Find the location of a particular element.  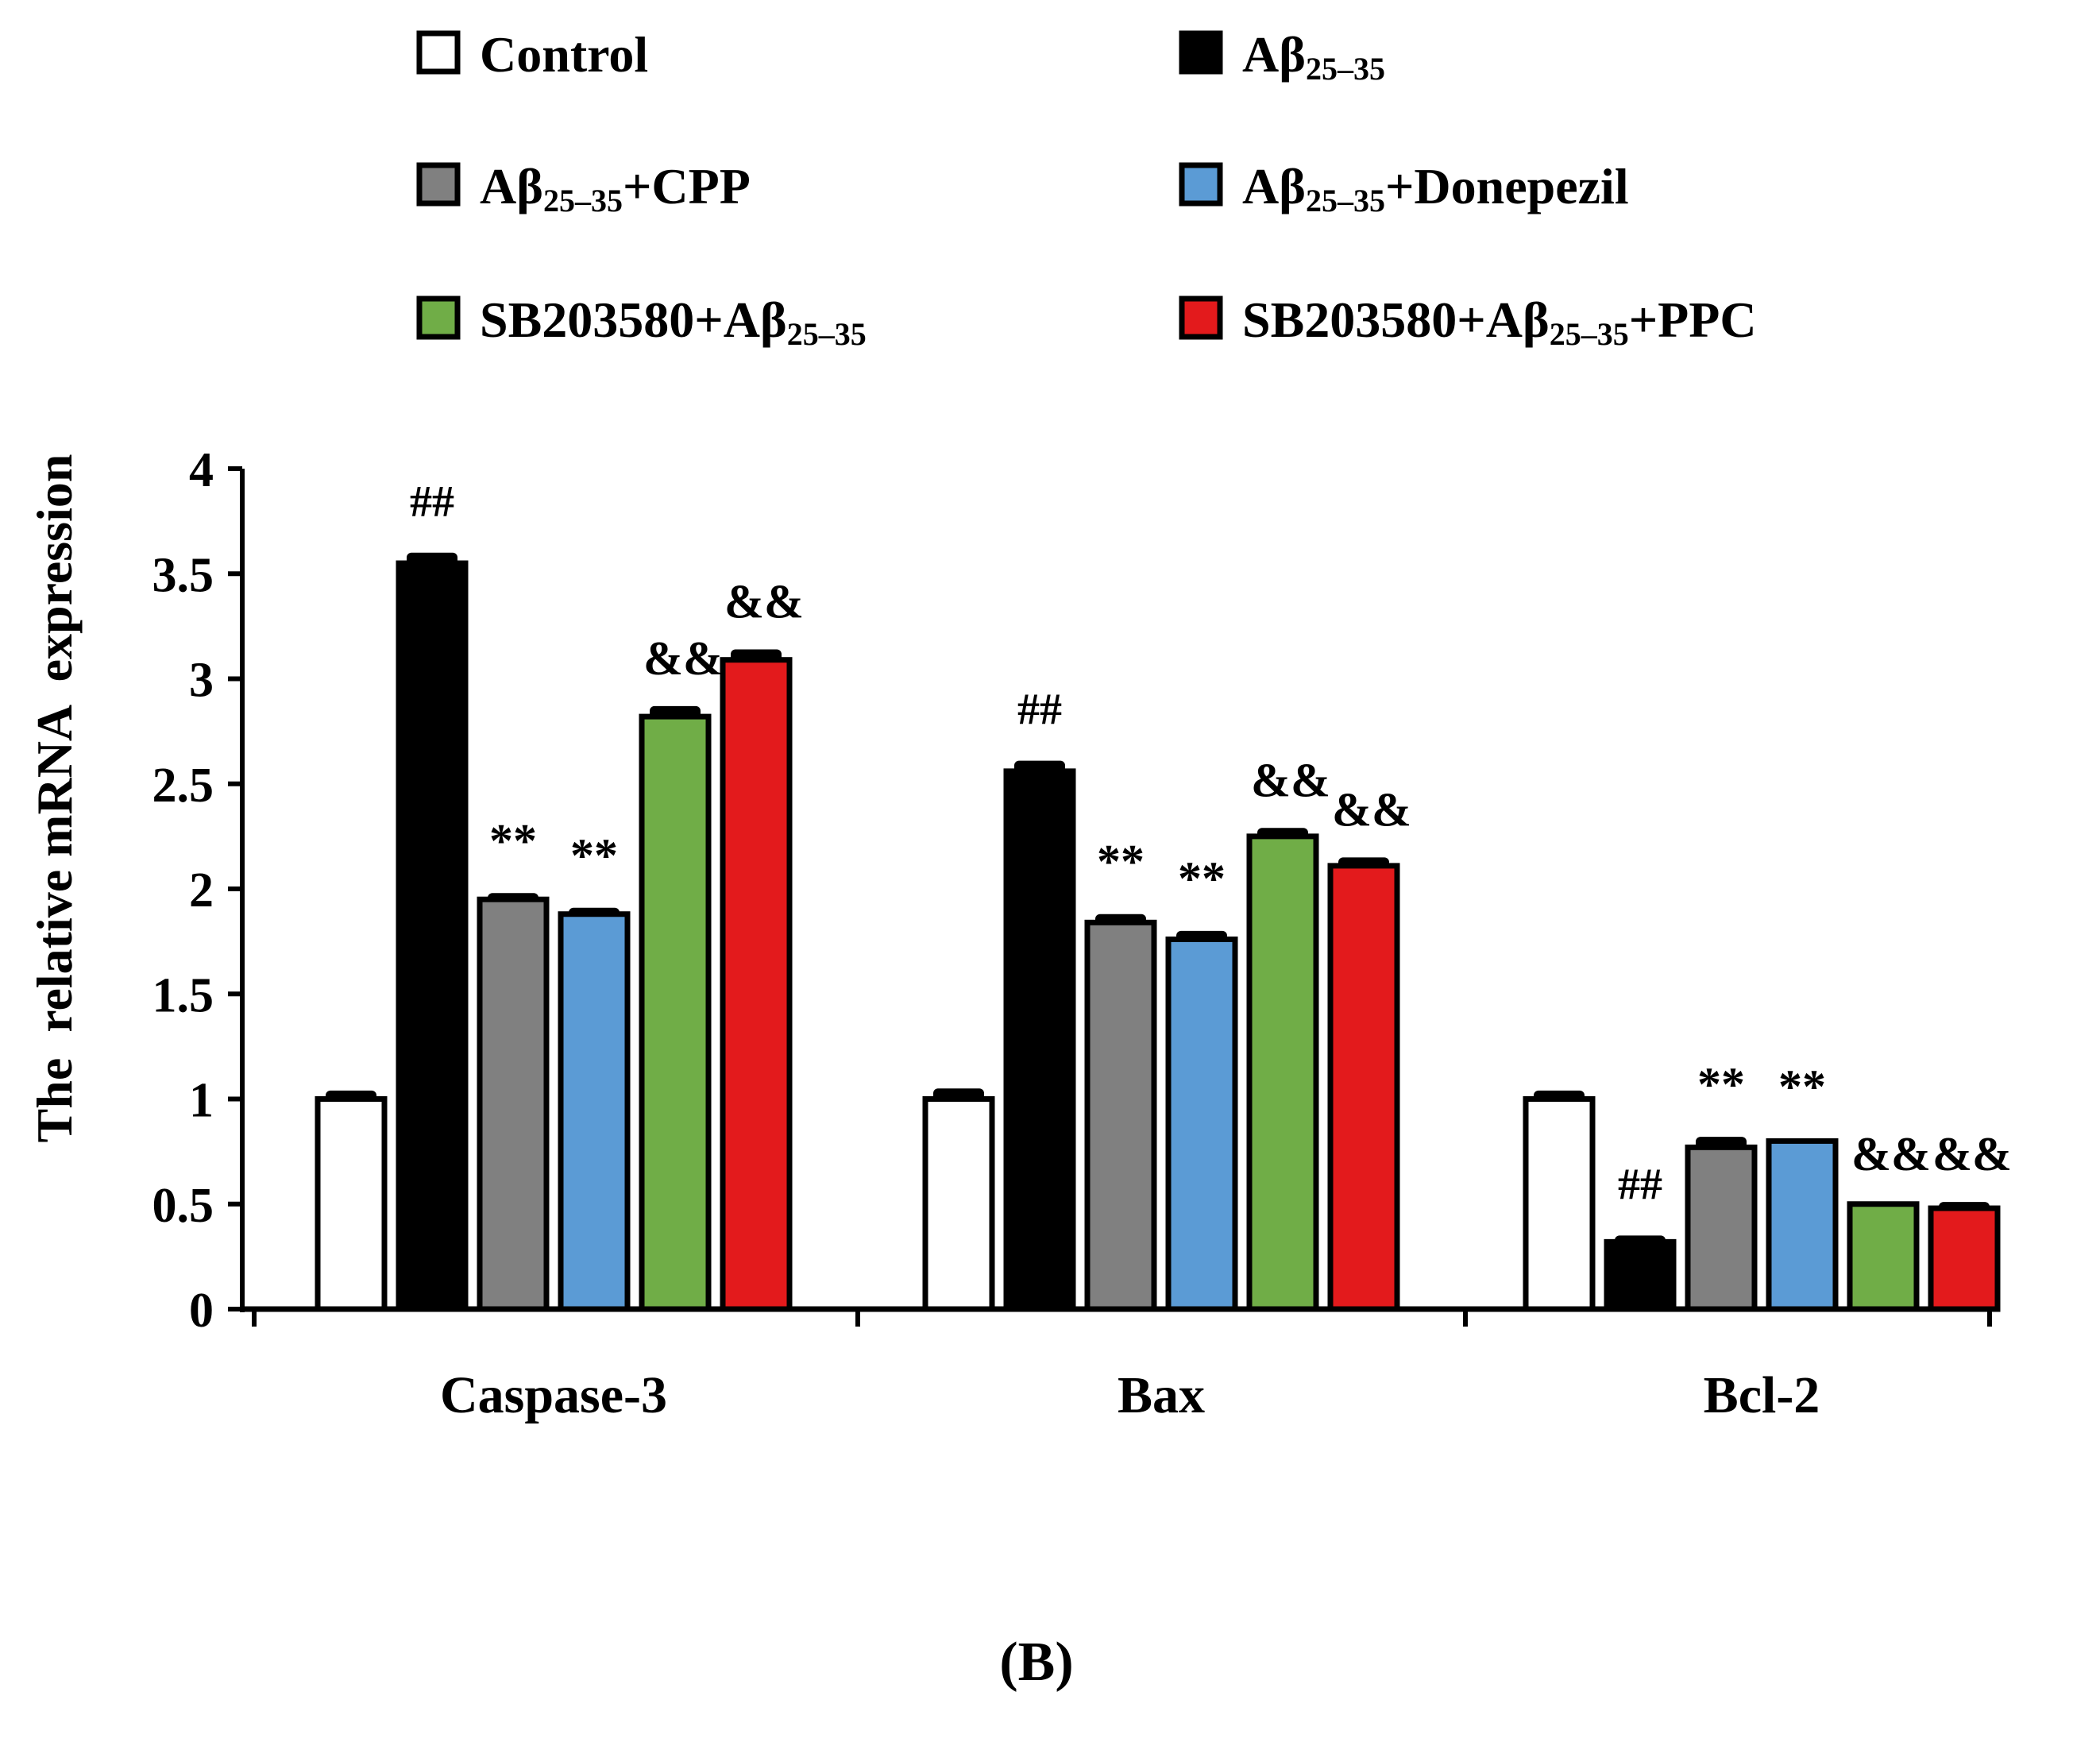

legend-item: Control is located at coordinates (532, 54).